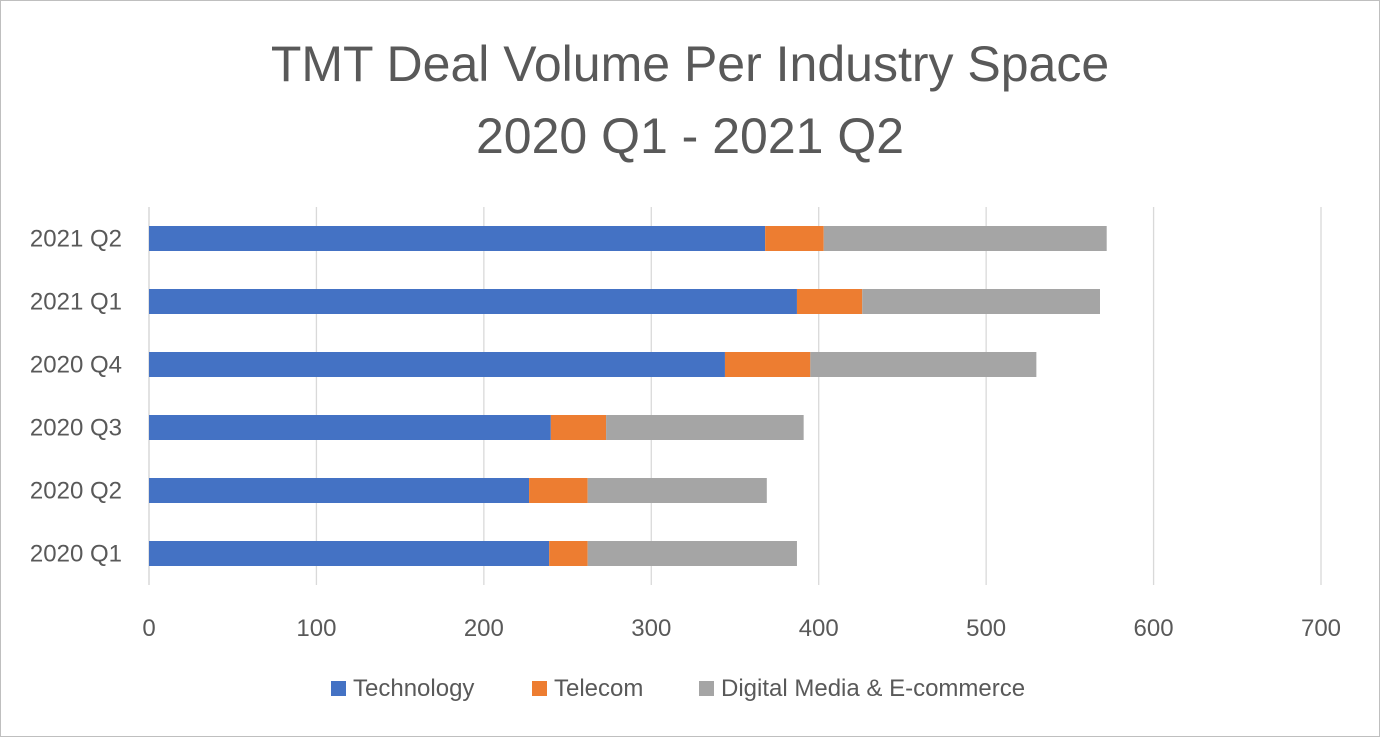 The image size is (1380, 737). What do you see at coordinates (473, 301) in the screenshot?
I see `bar-technology-2021-q1` at bounding box center [473, 301].